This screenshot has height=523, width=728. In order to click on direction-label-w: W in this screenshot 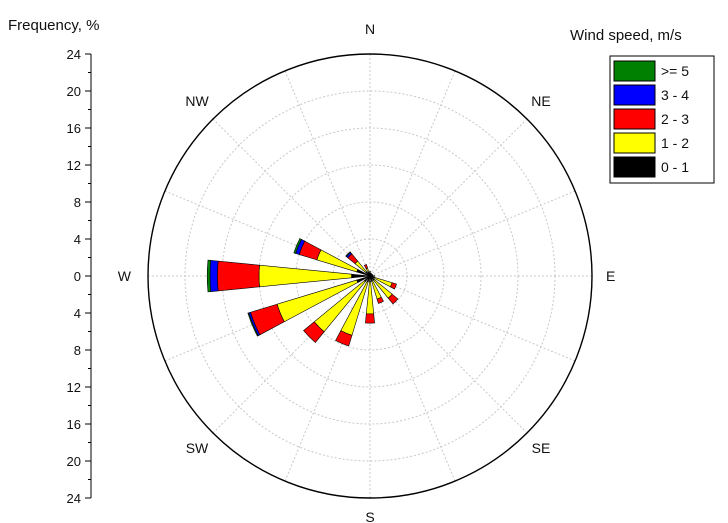, I will do `click(125, 276)`.